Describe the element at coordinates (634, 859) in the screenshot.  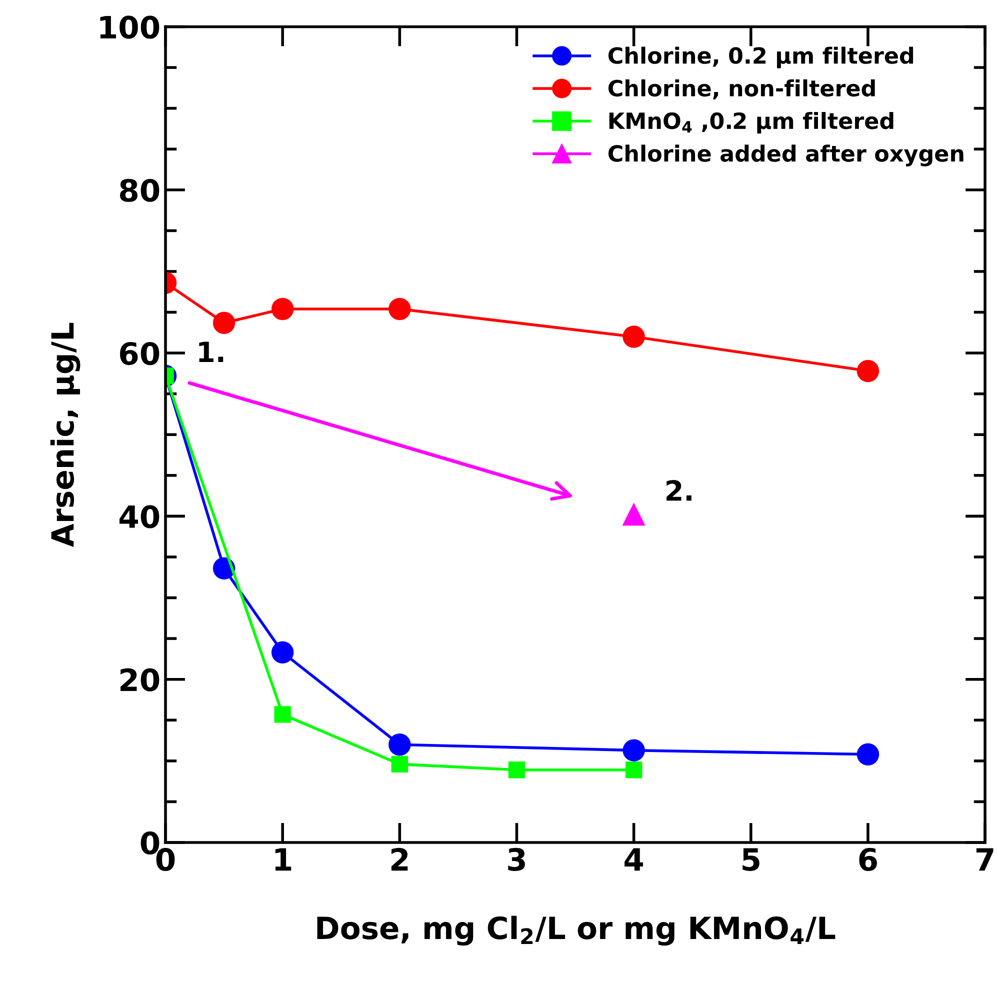
I see `x-tick-label: 4` at that location.